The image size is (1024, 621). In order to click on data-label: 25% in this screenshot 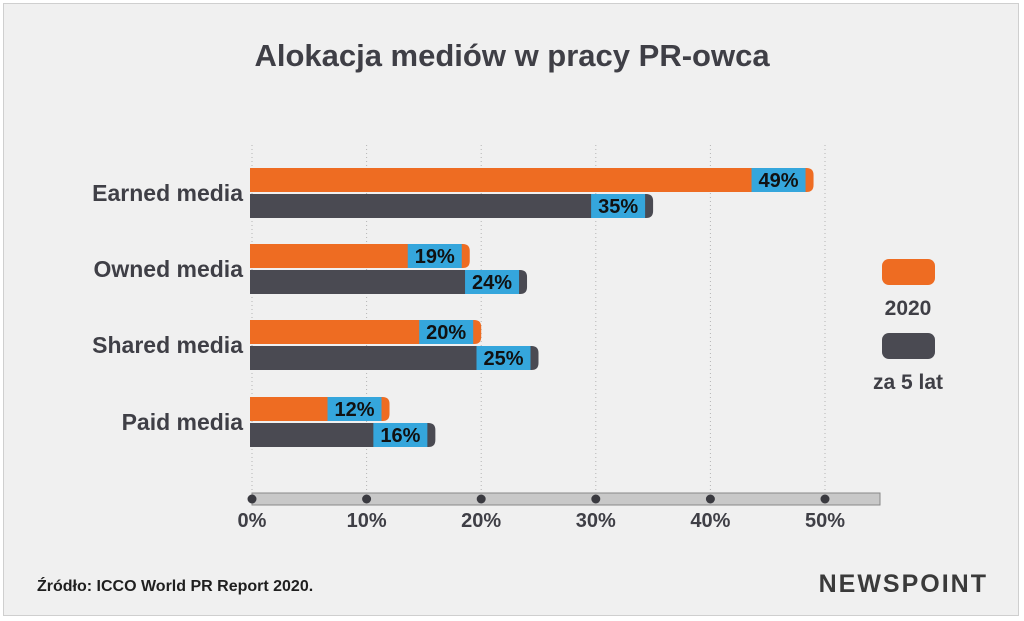, I will do `click(503, 359)`.